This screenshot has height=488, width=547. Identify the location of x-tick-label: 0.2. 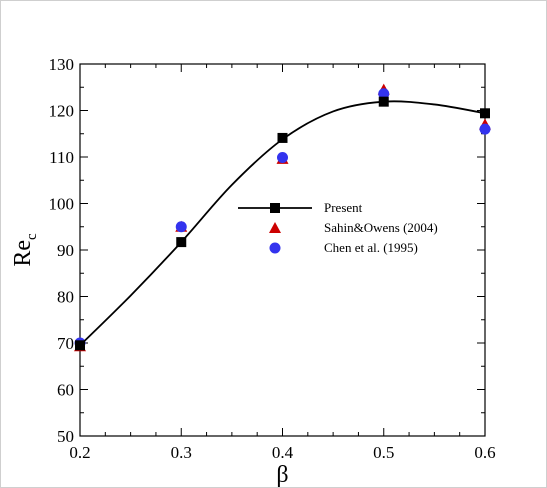
(79, 452).